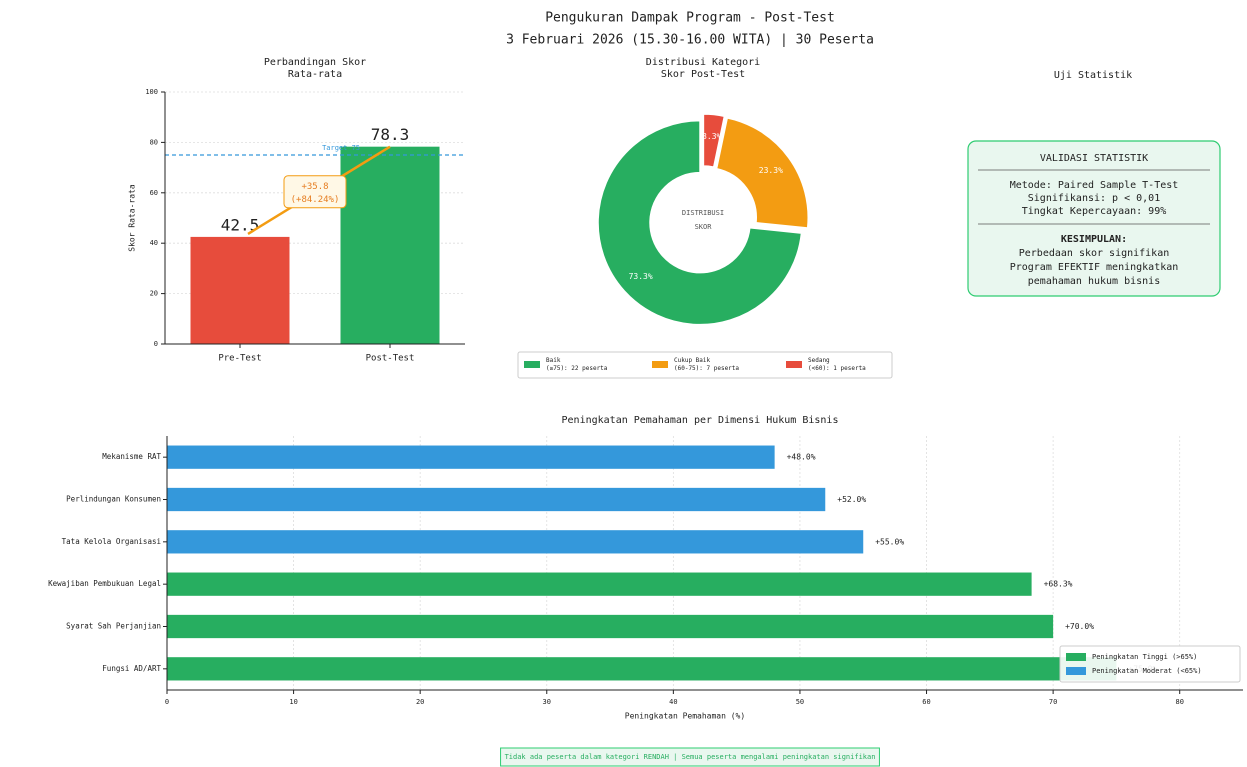 The image size is (1247, 767). Describe the element at coordinates (771, 170) in the screenshot. I see `slice-label: 23.3%` at that location.